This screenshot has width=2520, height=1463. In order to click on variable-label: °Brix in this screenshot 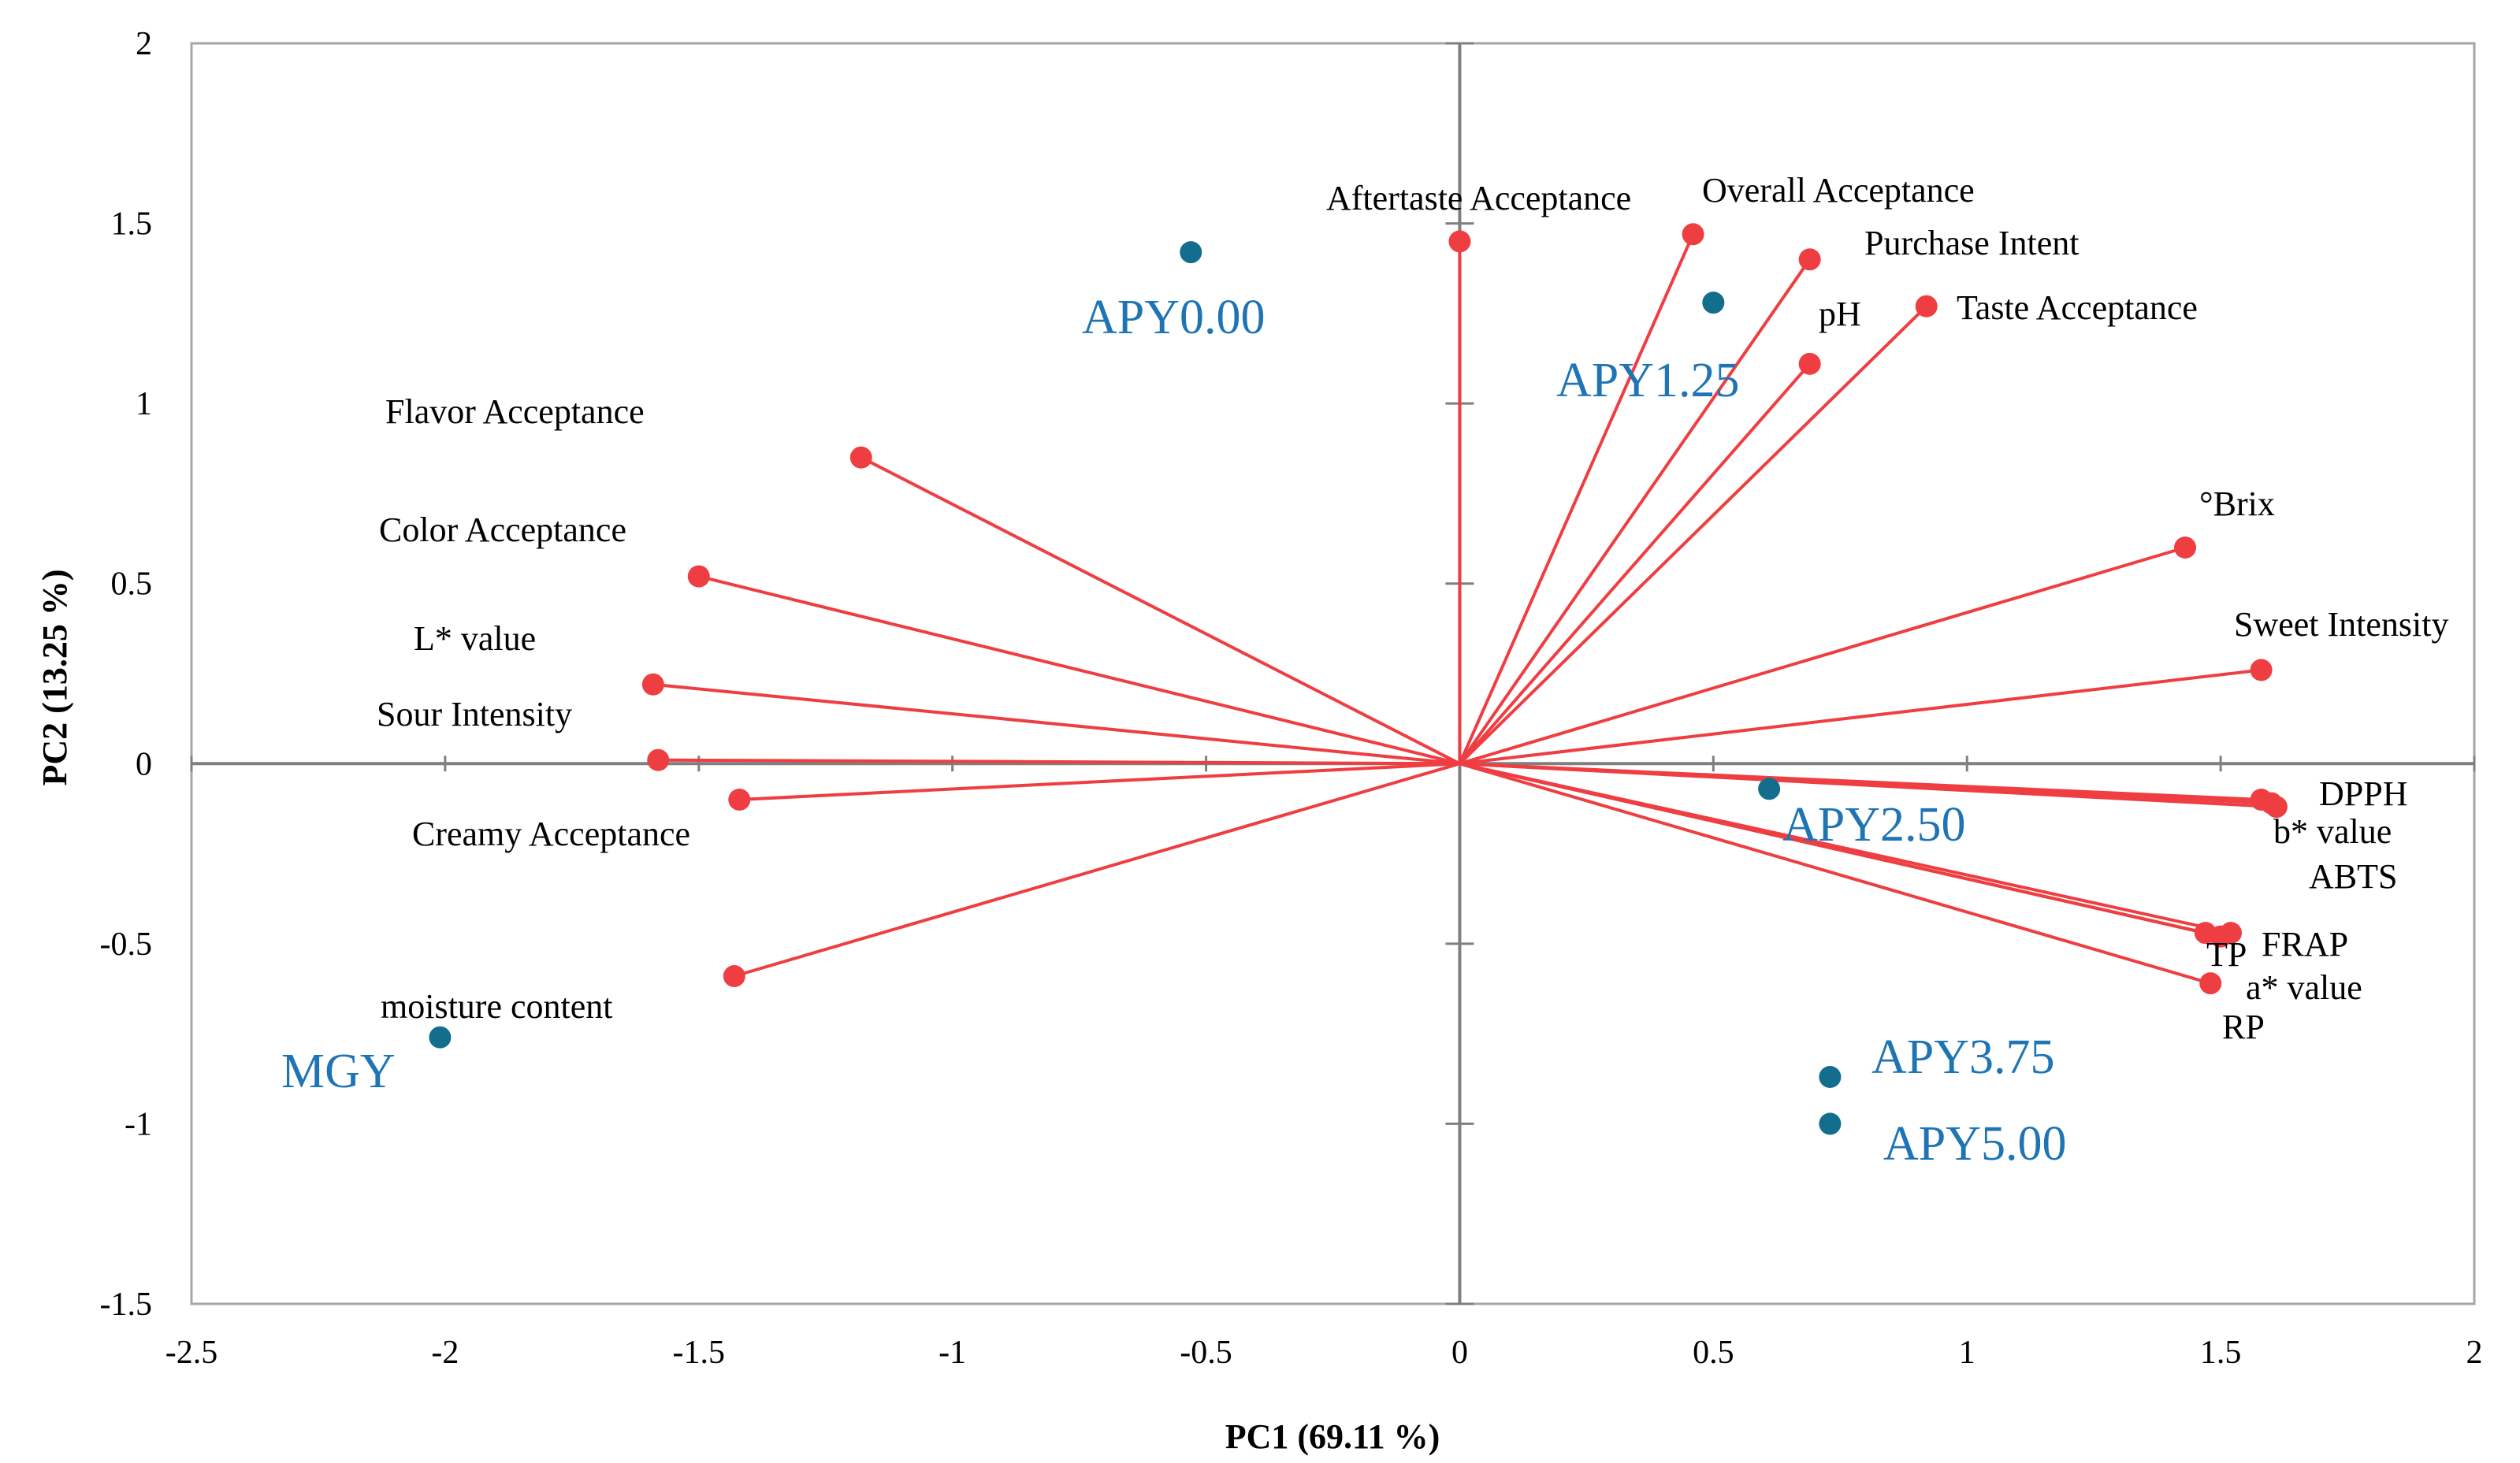, I will do `click(2237, 504)`.